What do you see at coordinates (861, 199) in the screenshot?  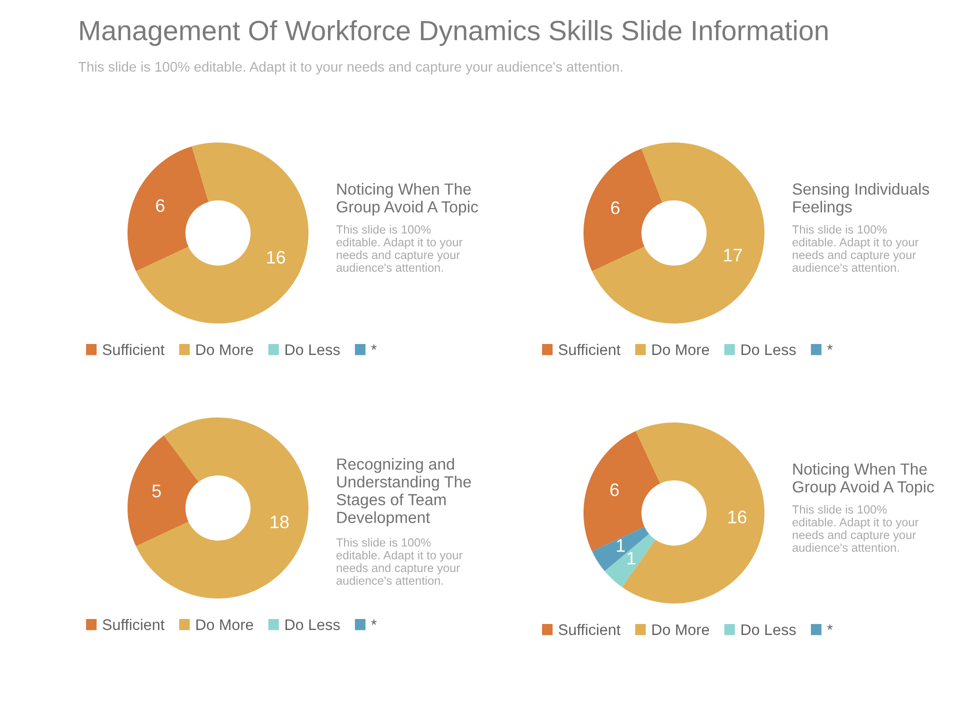 I see `text: Sensing Individuals Feelings` at bounding box center [861, 199].